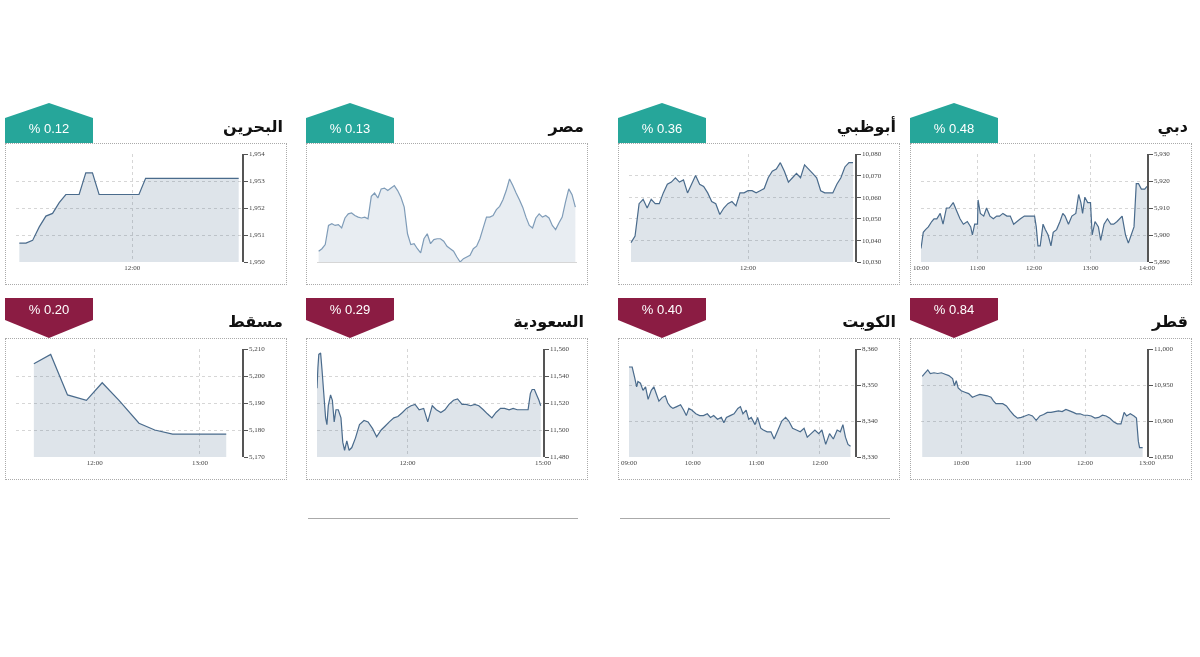  I want to click on text: % 0.13, so click(350, 128).